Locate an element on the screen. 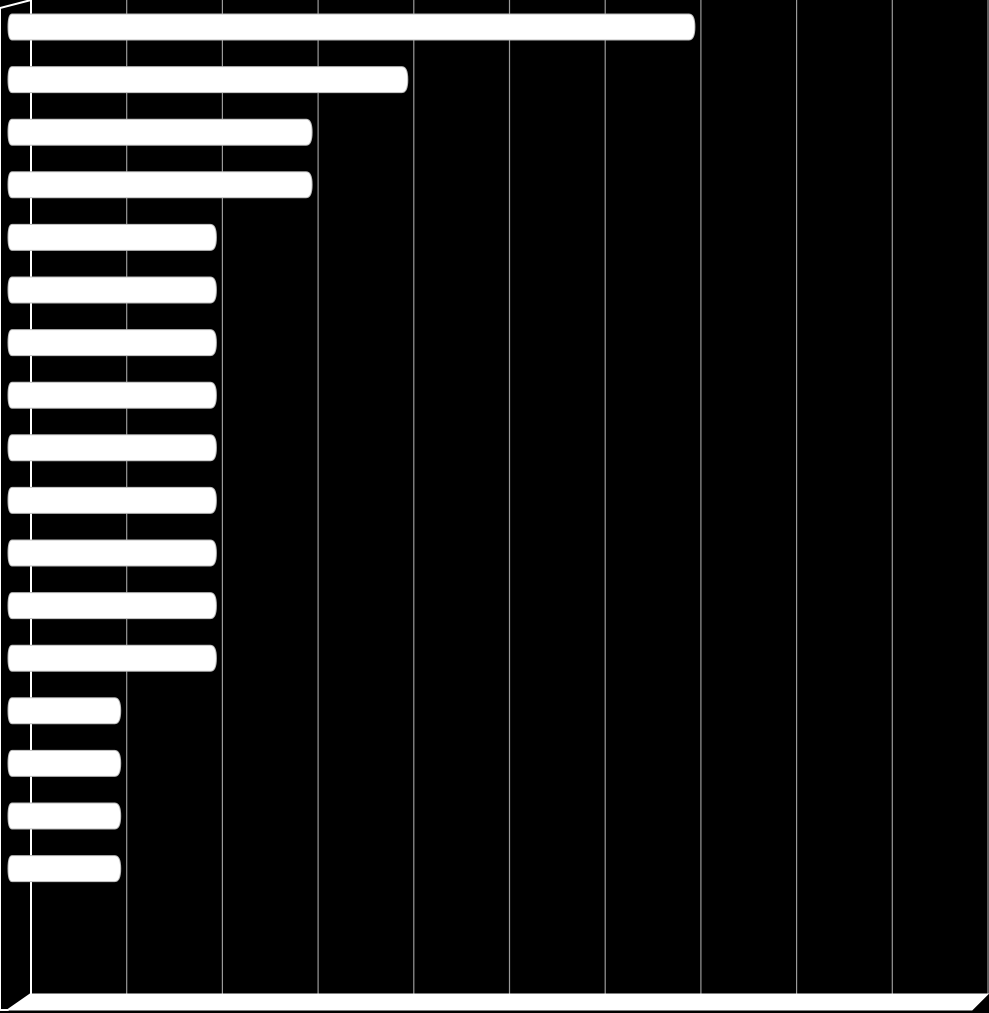  floor is located at coordinates (497, 1002).